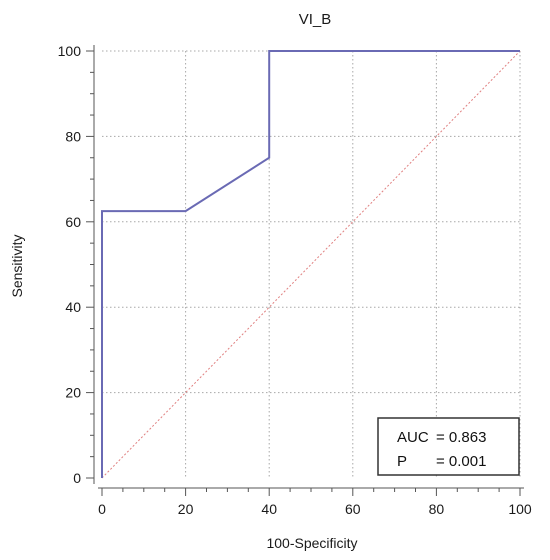 This screenshot has width=550, height=560. Describe the element at coordinates (70, 264) in the screenshot. I see `y-tick-labels: 0 20 40 60 80 100` at that location.